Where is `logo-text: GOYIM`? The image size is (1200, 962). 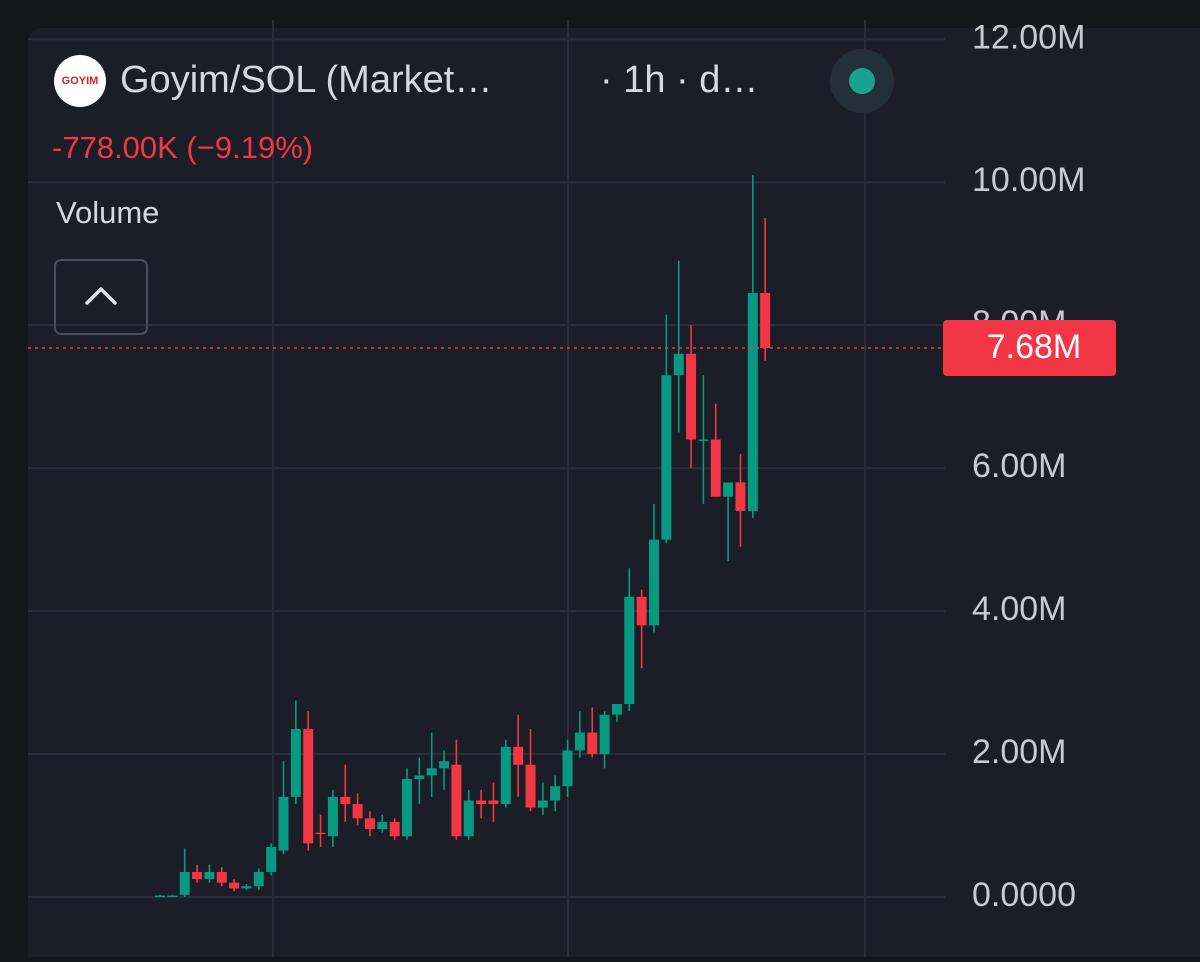
logo-text: GOYIM is located at coordinates (80, 81).